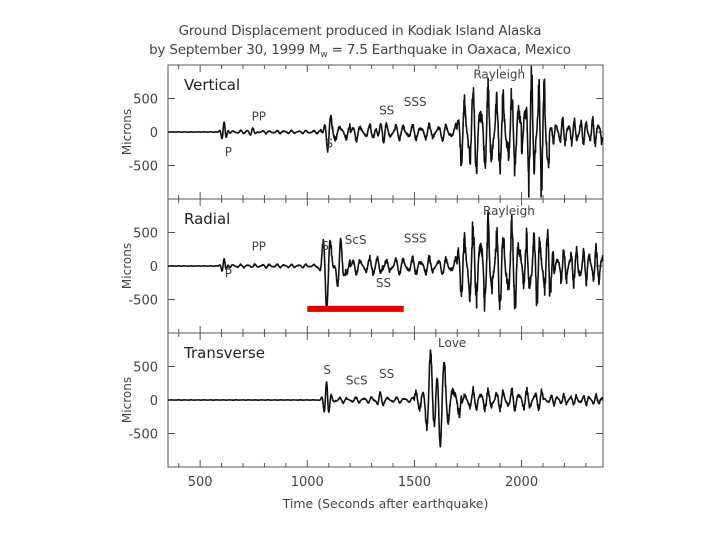 This screenshot has width=720, height=540. Describe the element at coordinates (145, 368) in the screenshot. I see `panel-3-ytick-label: 500` at that location.